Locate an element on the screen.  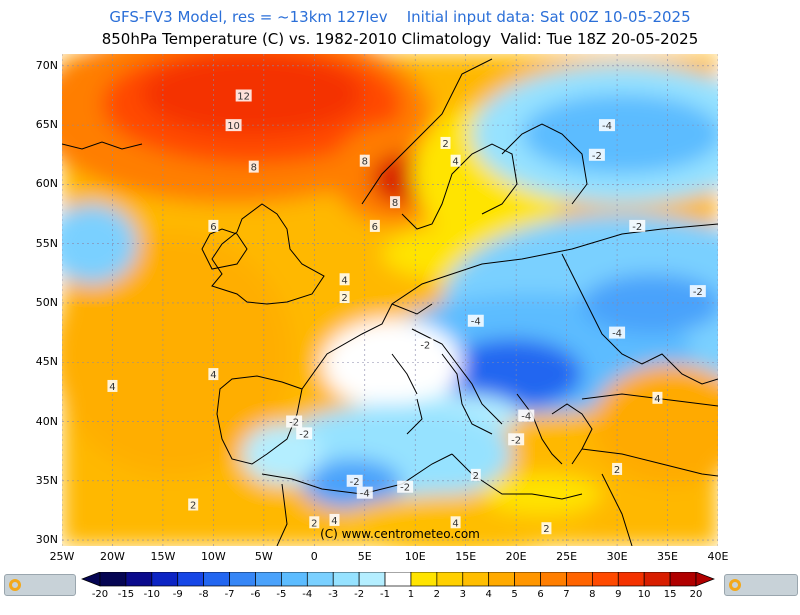
colorbar-tick-label: -7 is located at coordinates (229, 594).